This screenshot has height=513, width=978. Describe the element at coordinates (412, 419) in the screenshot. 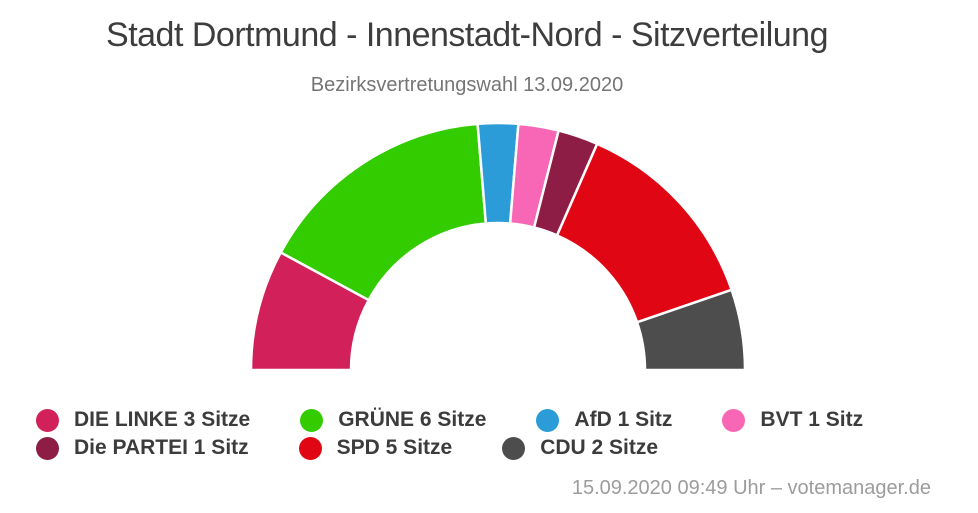

I see `legend-label: GRÜNE 6 Sitze` at that location.